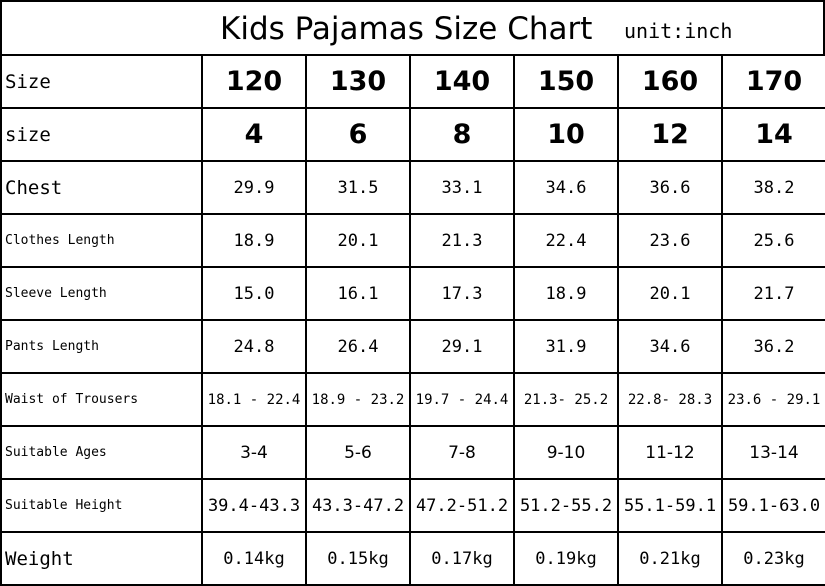 The height and width of the screenshot is (586, 825). Describe the element at coordinates (254, 346) in the screenshot. I see `pants-length-cell: 24.8` at that location.